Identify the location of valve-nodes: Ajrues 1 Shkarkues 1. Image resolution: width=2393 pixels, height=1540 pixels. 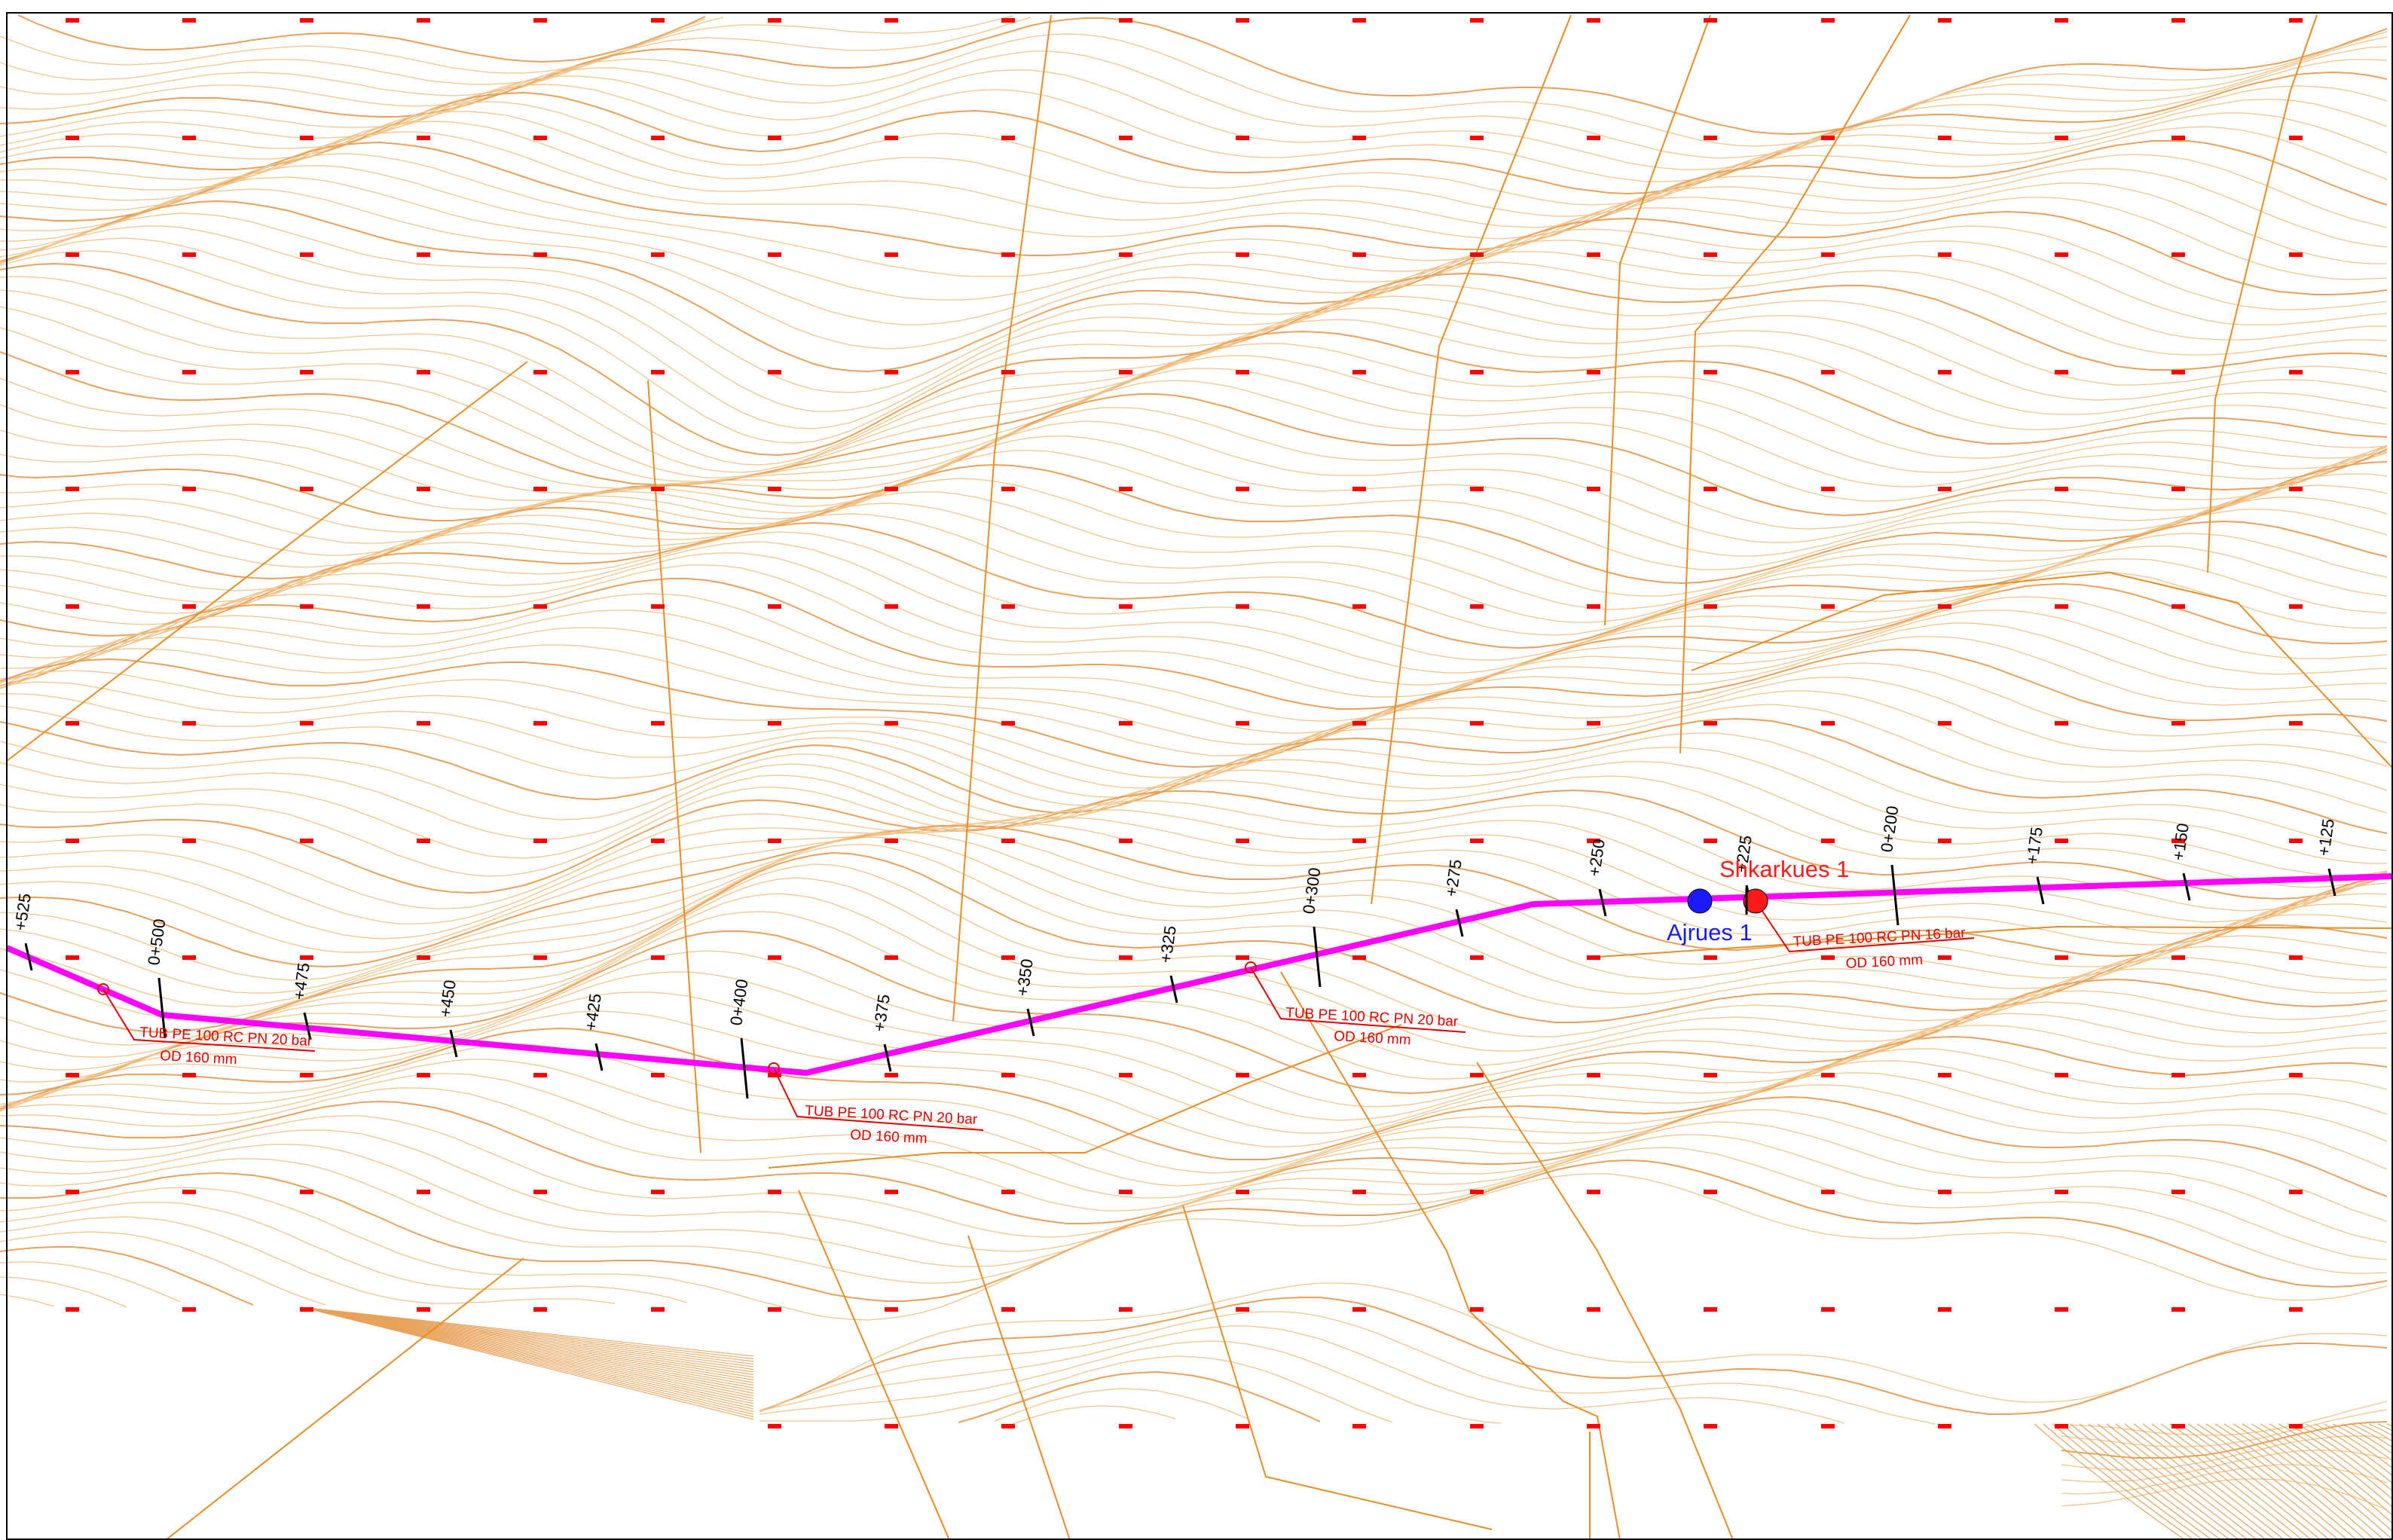
(1758, 901).